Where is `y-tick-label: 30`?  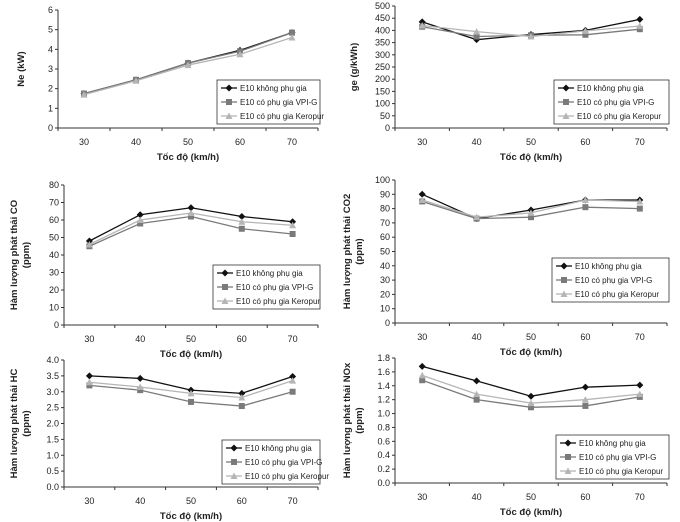 y-tick-label: 30 is located at coordinates (385, 280).